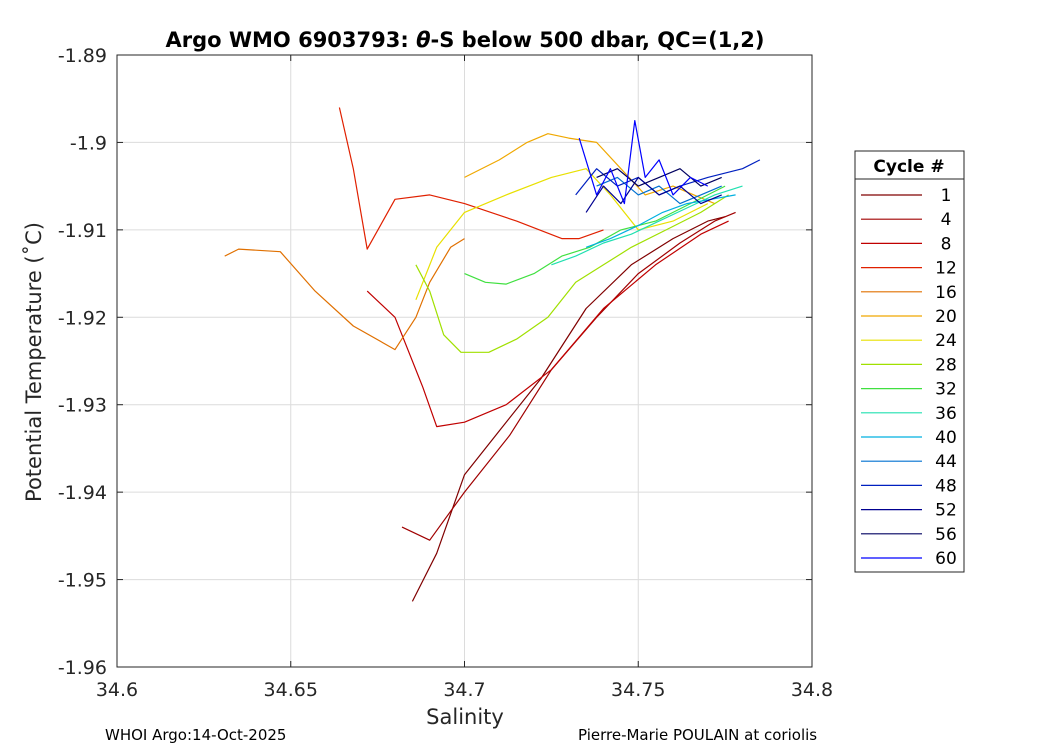  Describe the element at coordinates (946, 244) in the screenshot. I see `legend-label-8: 8` at that location.